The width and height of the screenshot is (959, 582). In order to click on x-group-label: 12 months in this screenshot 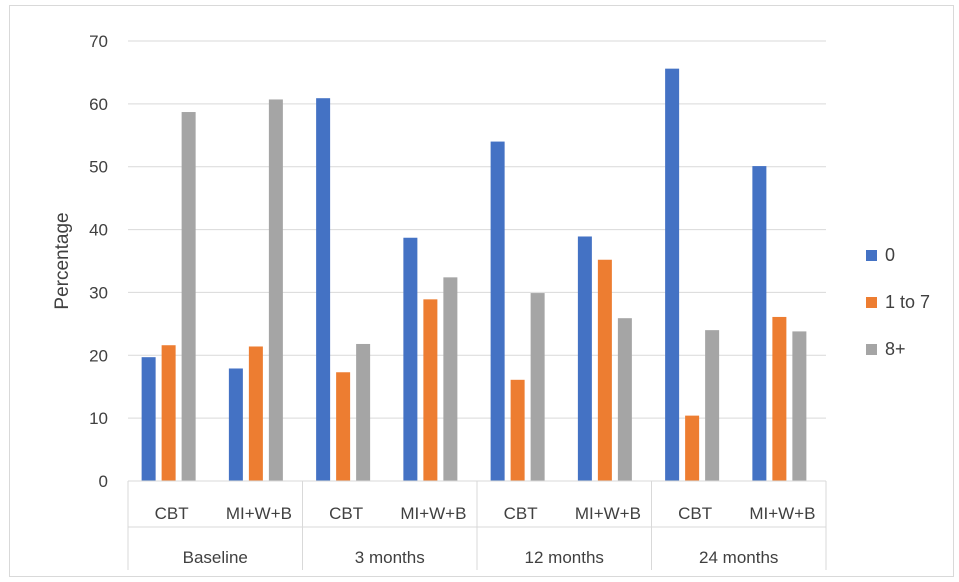, I will do `click(564, 557)`.